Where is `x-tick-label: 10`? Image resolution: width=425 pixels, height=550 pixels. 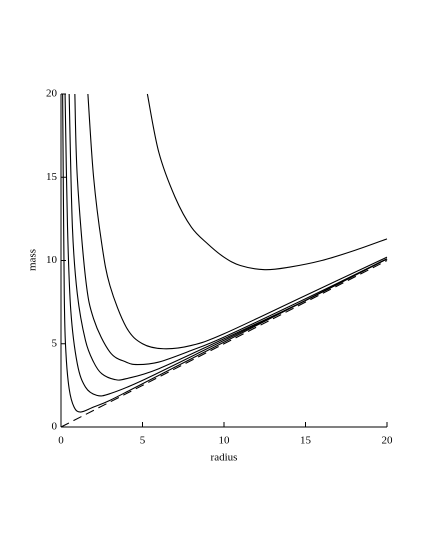 x-tick-label: 10 is located at coordinates (225, 441).